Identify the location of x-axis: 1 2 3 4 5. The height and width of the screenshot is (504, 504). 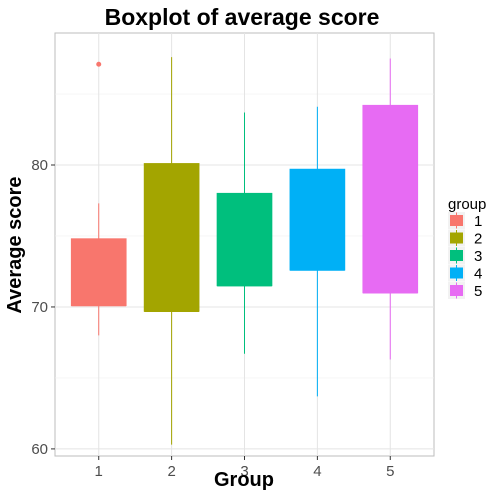
(244, 468).